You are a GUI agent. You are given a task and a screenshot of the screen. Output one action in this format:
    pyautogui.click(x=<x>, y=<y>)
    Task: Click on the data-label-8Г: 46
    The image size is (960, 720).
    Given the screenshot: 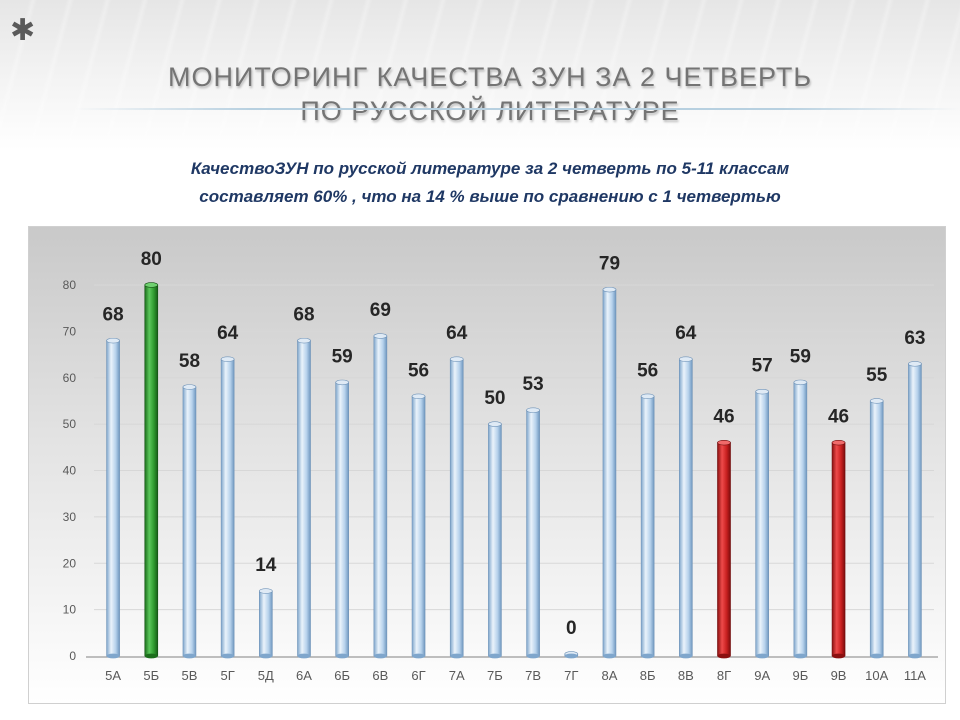 What is the action you would take?
    pyautogui.click(x=723, y=417)
    